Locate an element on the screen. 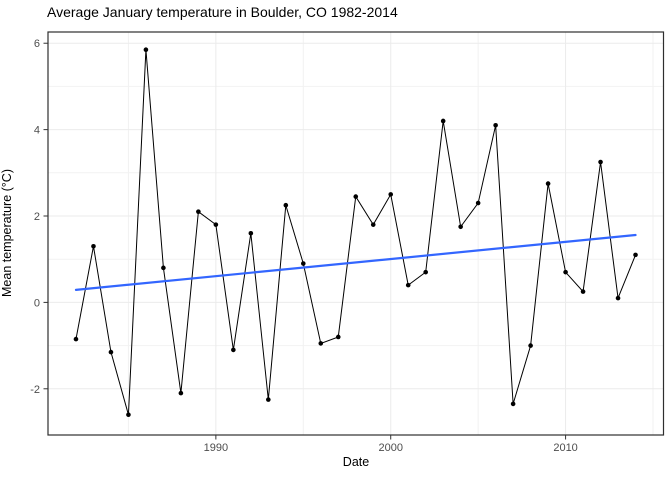 The image size is (672, 480). x-axis-title: Date is located at coordinates (356, 462).